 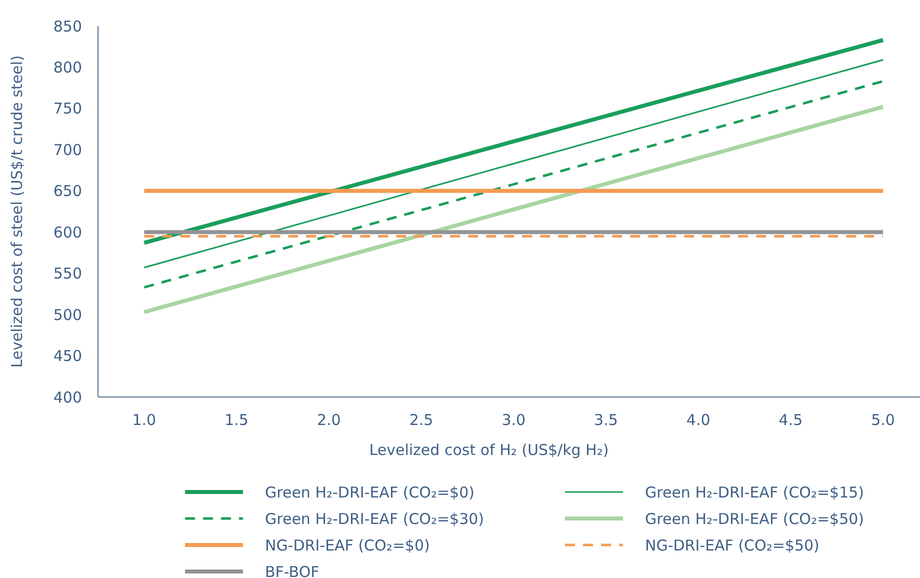 I want to click on y-tick-label: 650, so click(x=67, y=191).